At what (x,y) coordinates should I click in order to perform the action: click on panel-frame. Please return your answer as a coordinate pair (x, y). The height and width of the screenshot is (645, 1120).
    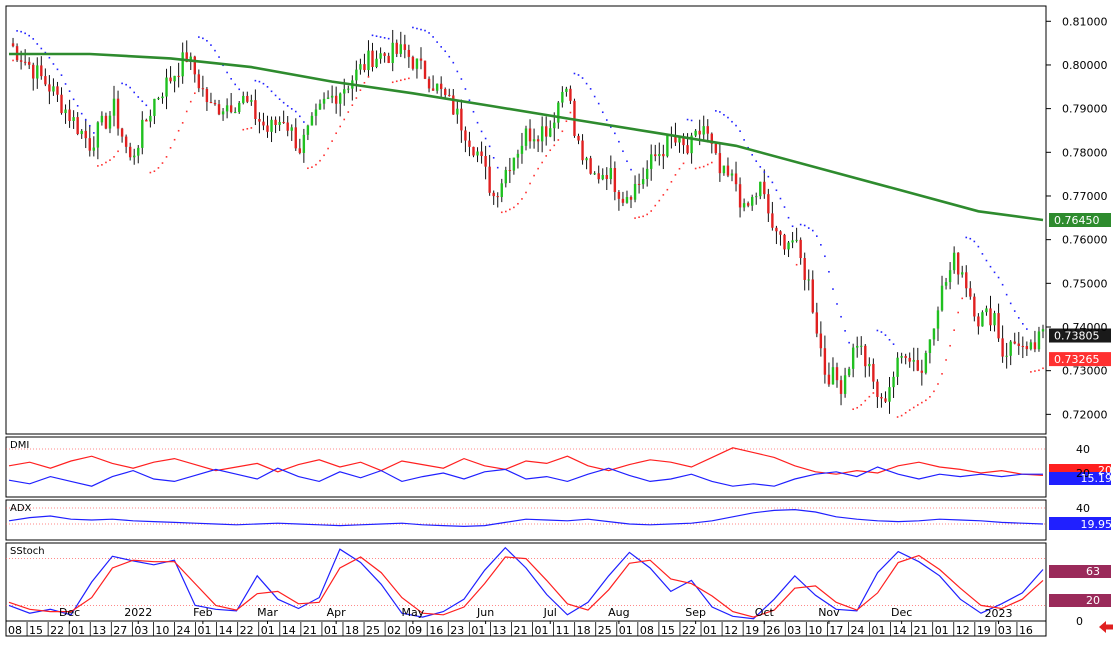
    Looking at the image, I should click on (526, 520).